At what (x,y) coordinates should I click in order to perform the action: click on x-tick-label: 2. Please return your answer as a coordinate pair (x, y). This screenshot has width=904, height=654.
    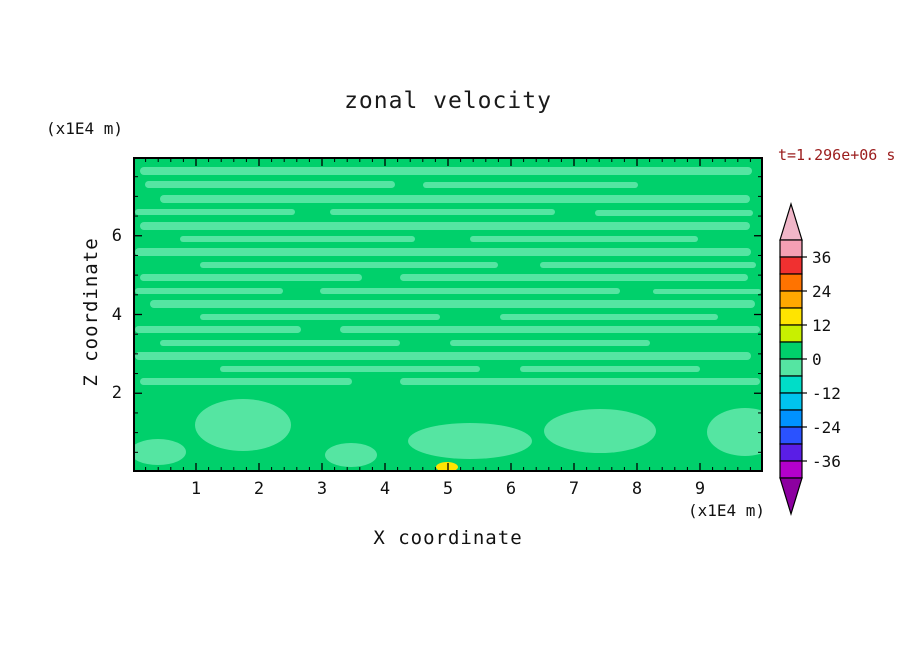
    Looking at the image, I should click on (259, 489).